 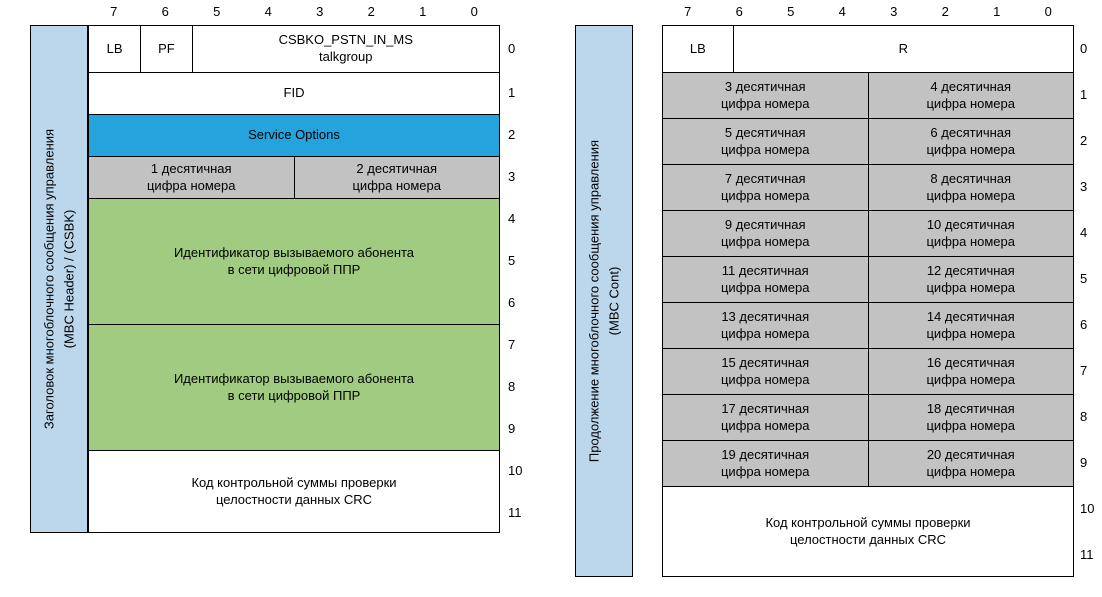 What do you see at coordinates (765, 224) in the screenshot?
I see `cell-line: 9 десятичная` at bounding box center [765, 224].